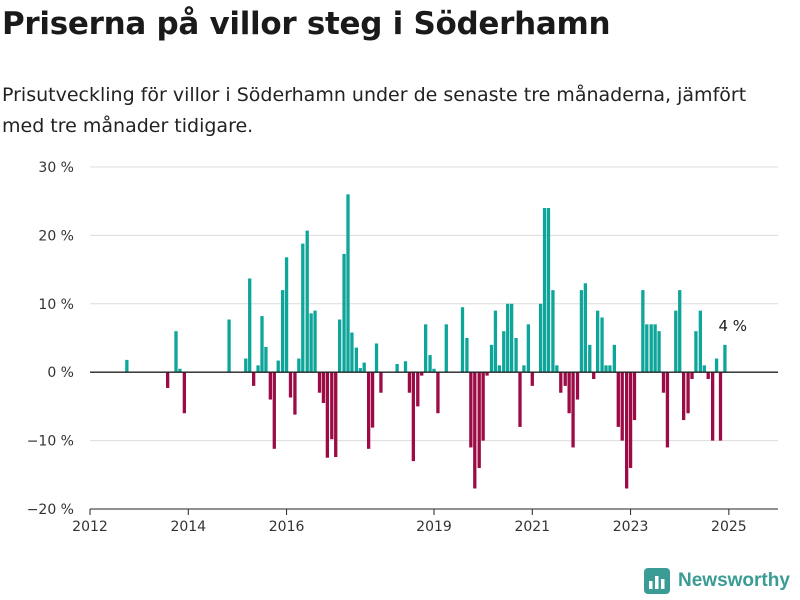  Describe the element at coordinates (60, 373) in the screenshot. I see `y-tick-label: 0 %` at that location.